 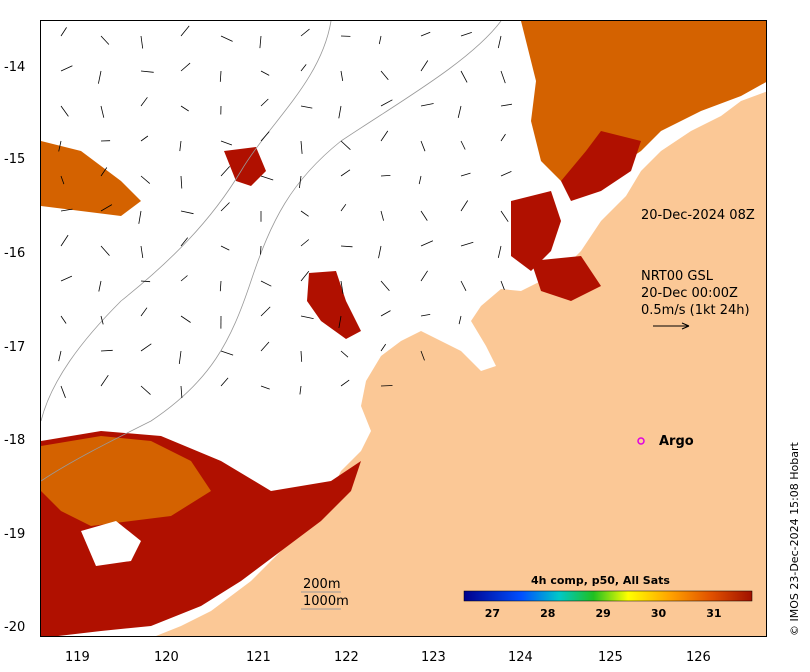 I want to click on sst-patch-northeast-hot, so click(x=601, y=166).